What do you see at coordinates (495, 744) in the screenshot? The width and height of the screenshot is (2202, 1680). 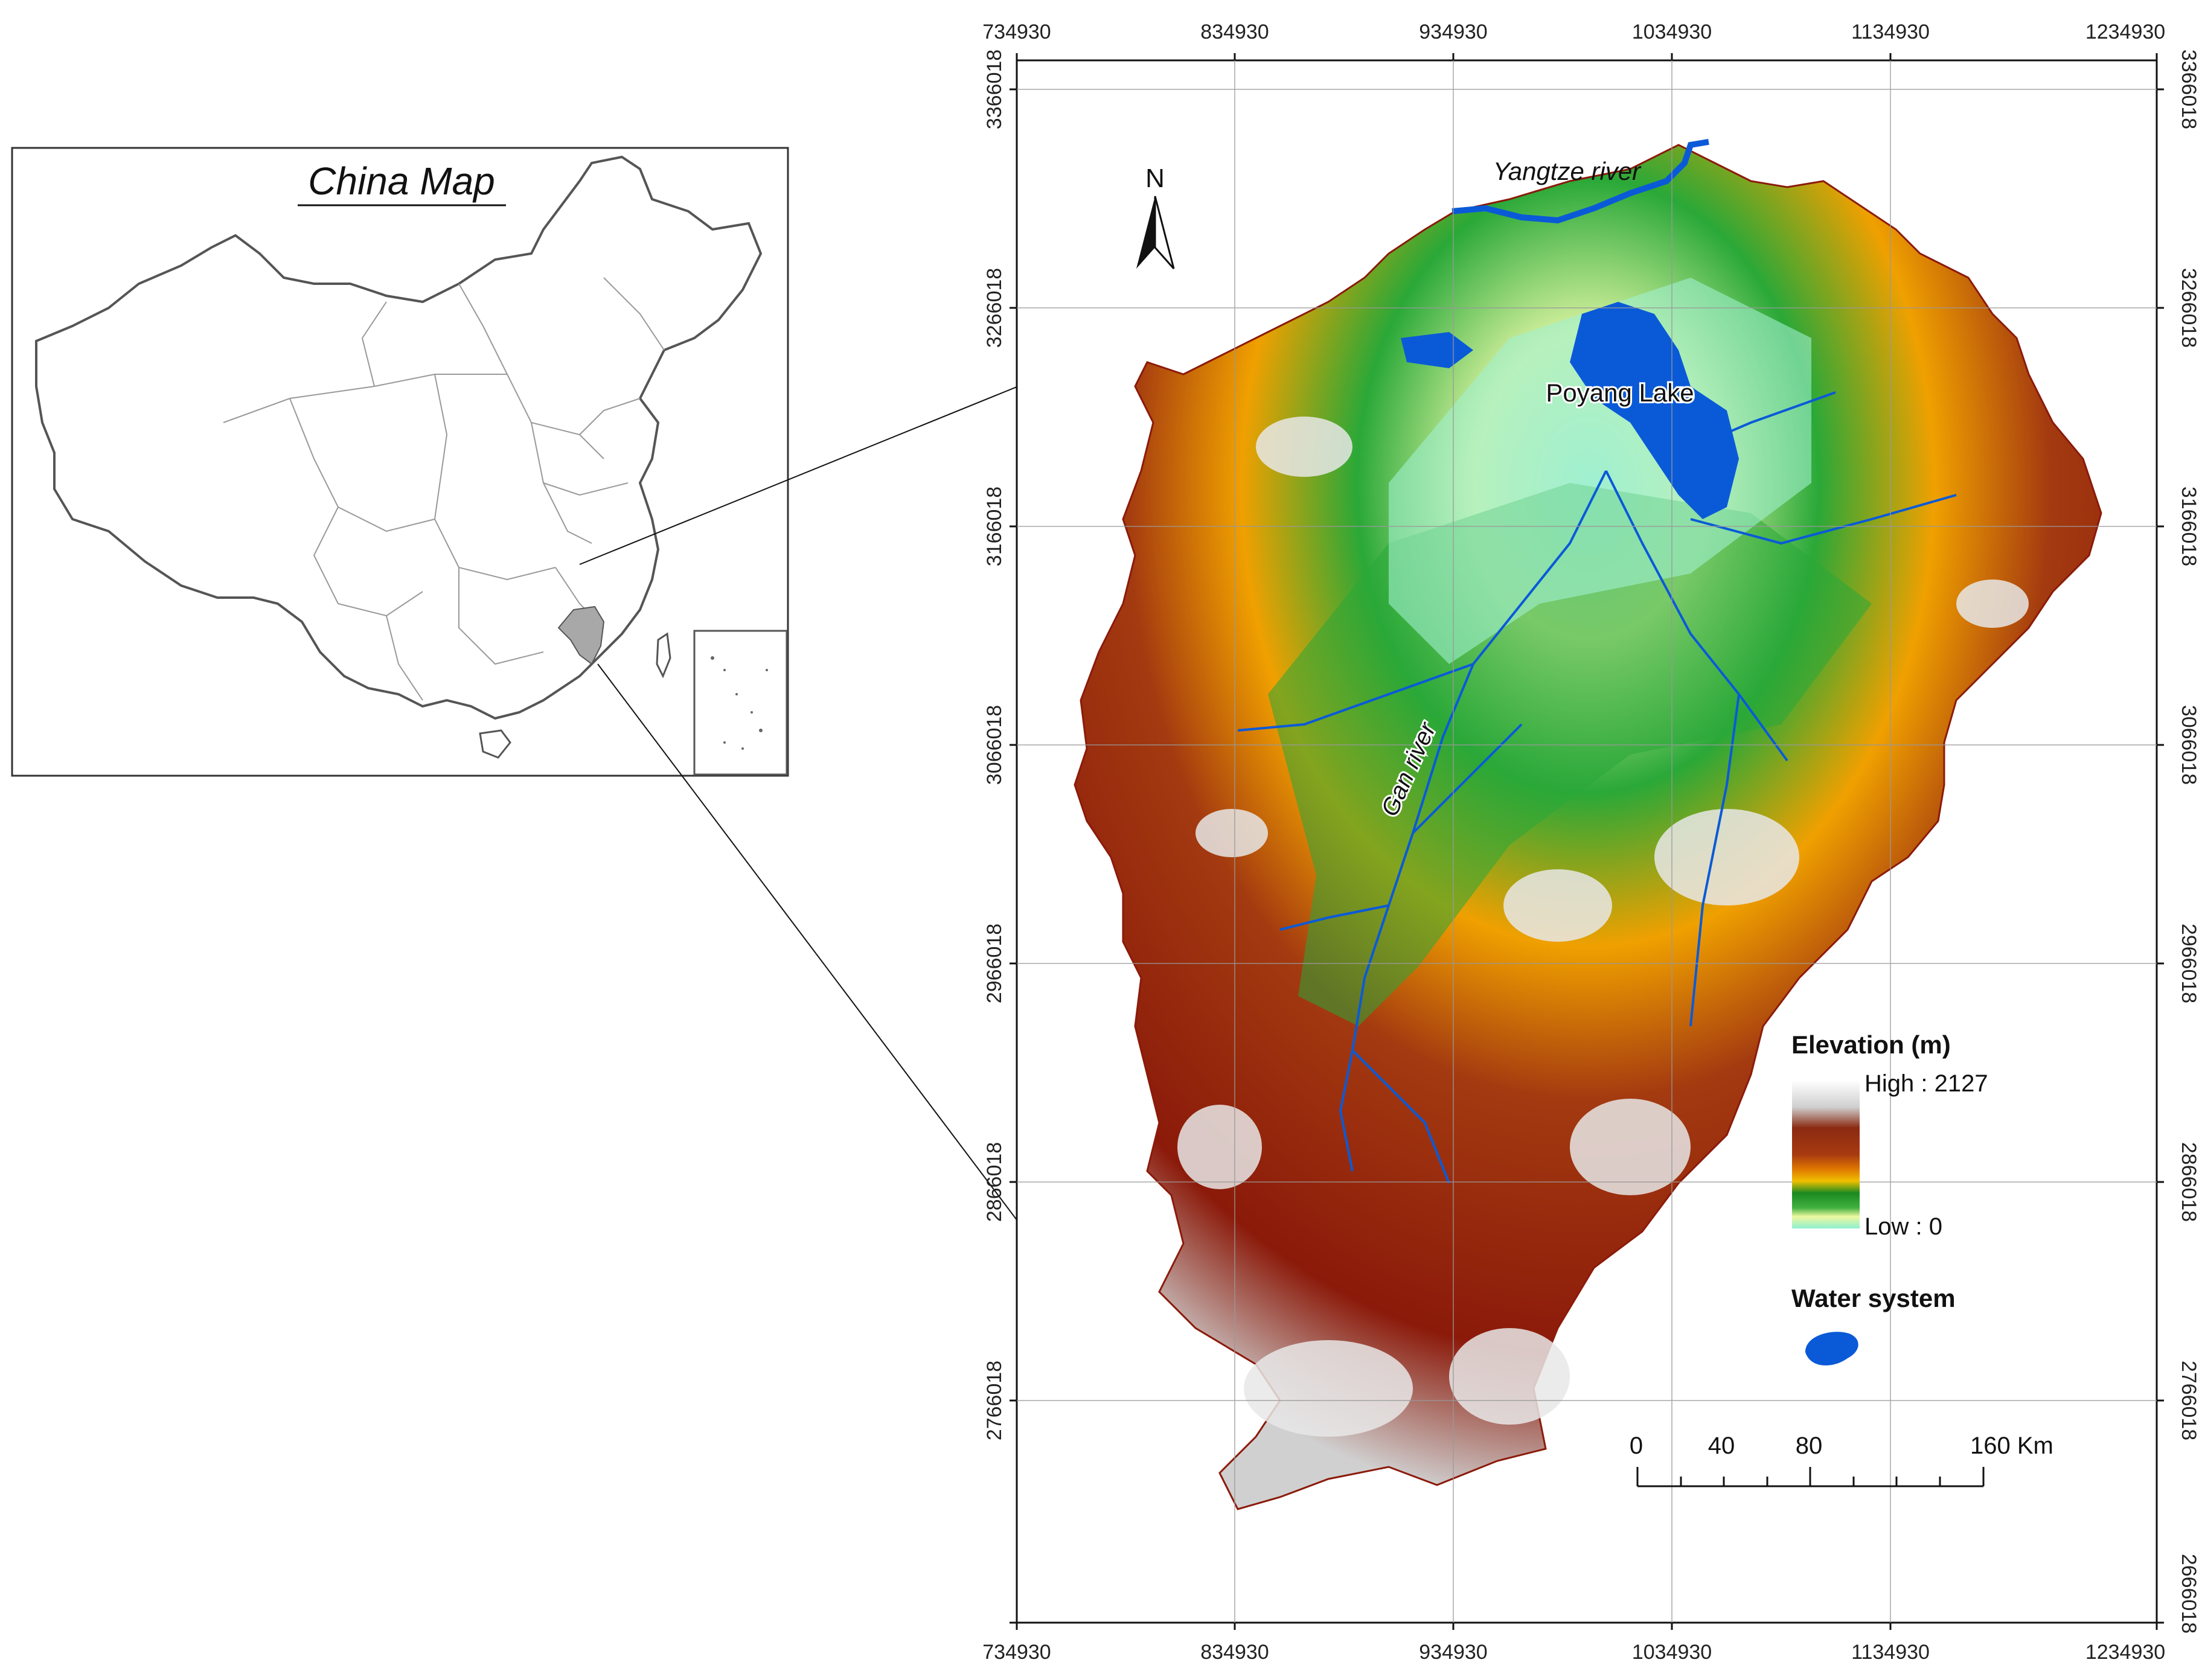 I see `hainan-island` at bounding box center [495, 744].